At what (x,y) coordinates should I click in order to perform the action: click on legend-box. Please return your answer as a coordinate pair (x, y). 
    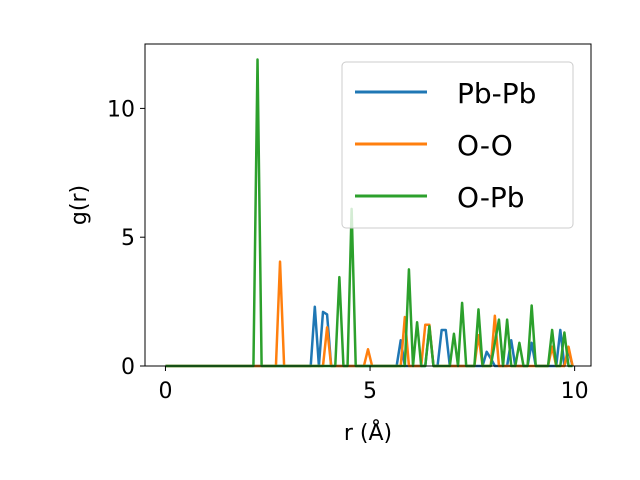
    Looking at the image, I should click on (457, 145).